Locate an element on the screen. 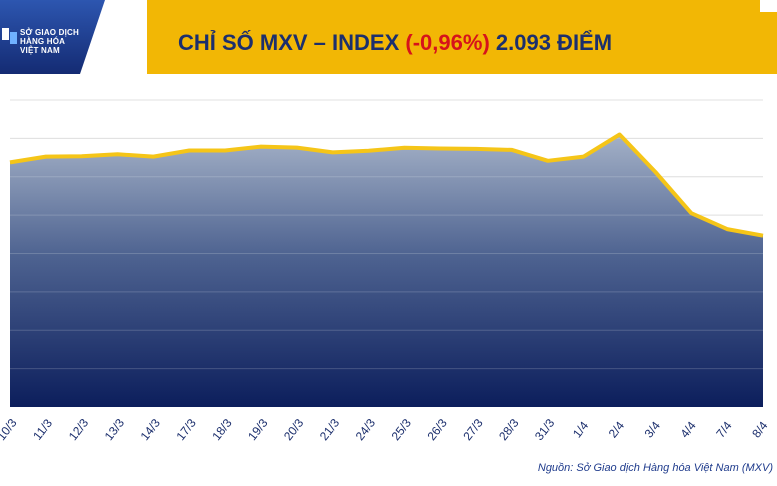  x-tick-label: 12/3 is located at coordinates (79, 429).